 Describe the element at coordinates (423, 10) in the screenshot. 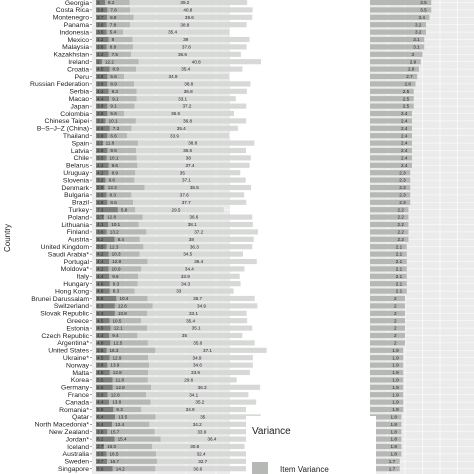

I see `ratio-value-label: 3.5` at that location.